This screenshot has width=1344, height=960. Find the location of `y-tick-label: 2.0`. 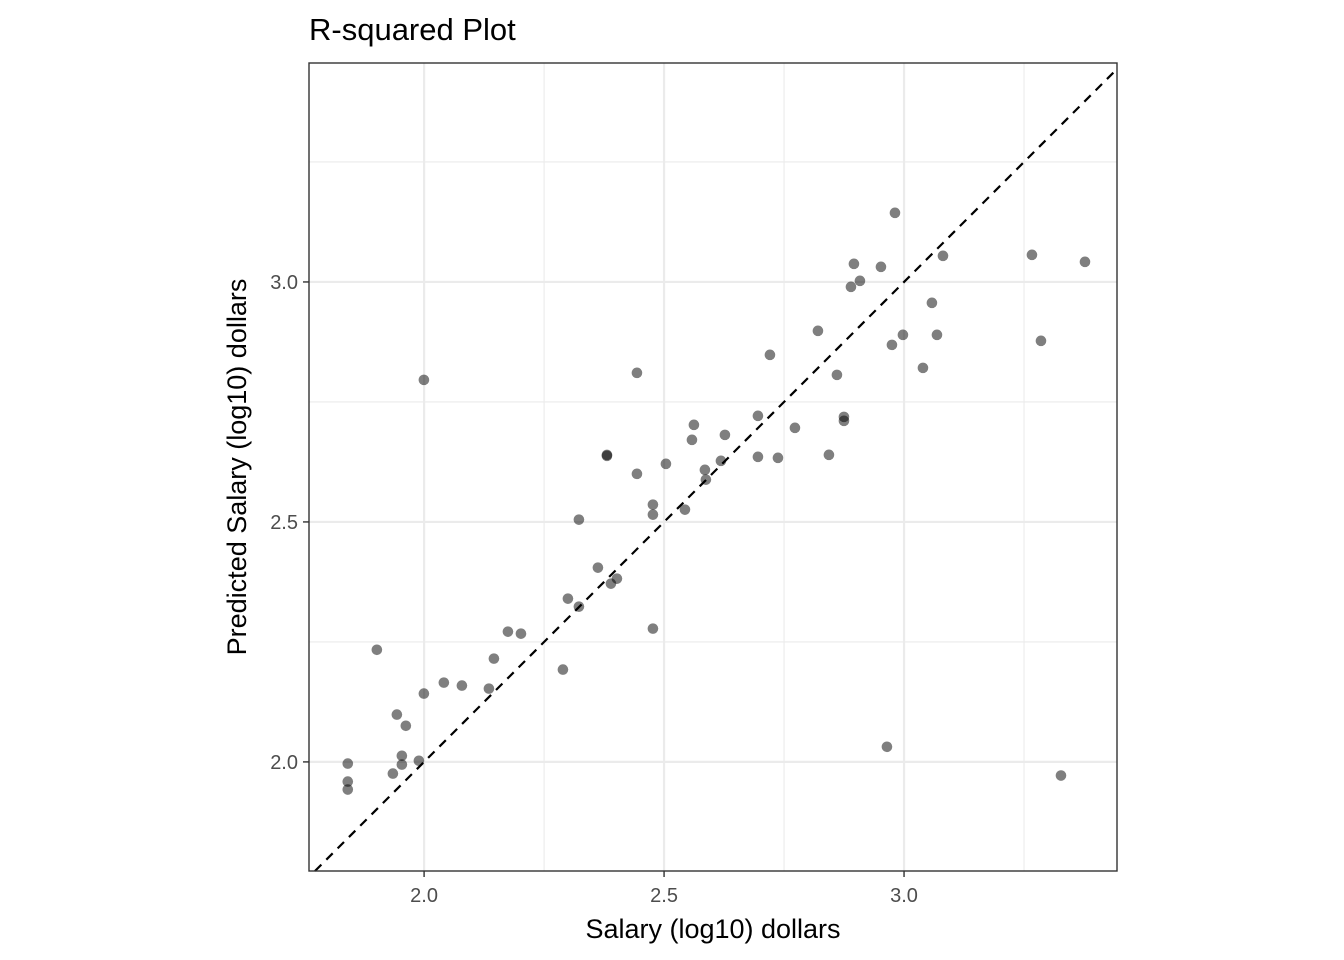

y-tick-label: 2.0 is located at coordinates (284, 763).